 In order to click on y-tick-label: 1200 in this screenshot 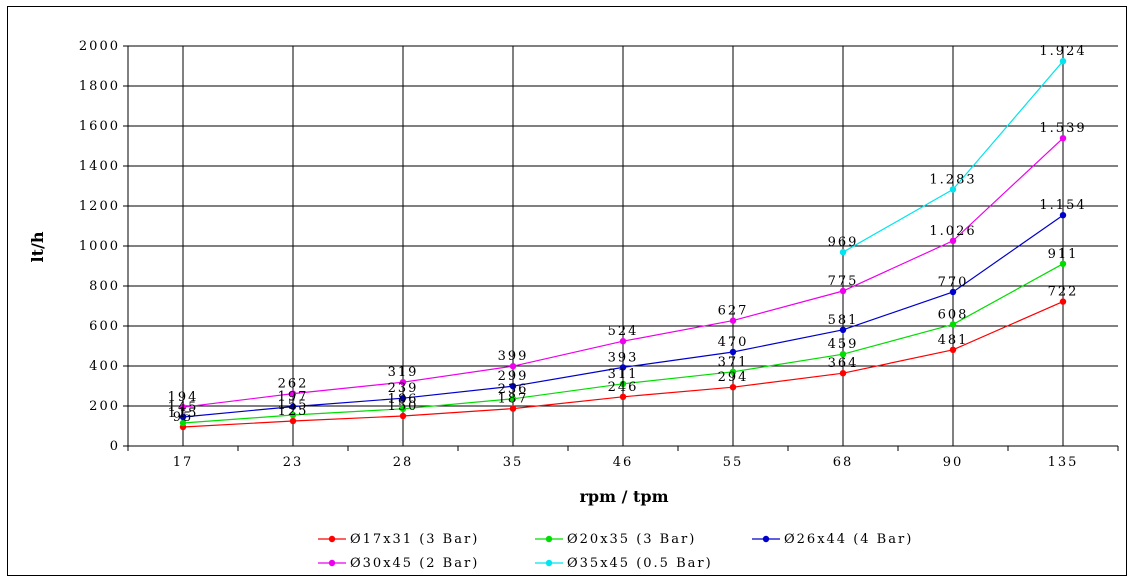, I will do `click(99, 206)`.